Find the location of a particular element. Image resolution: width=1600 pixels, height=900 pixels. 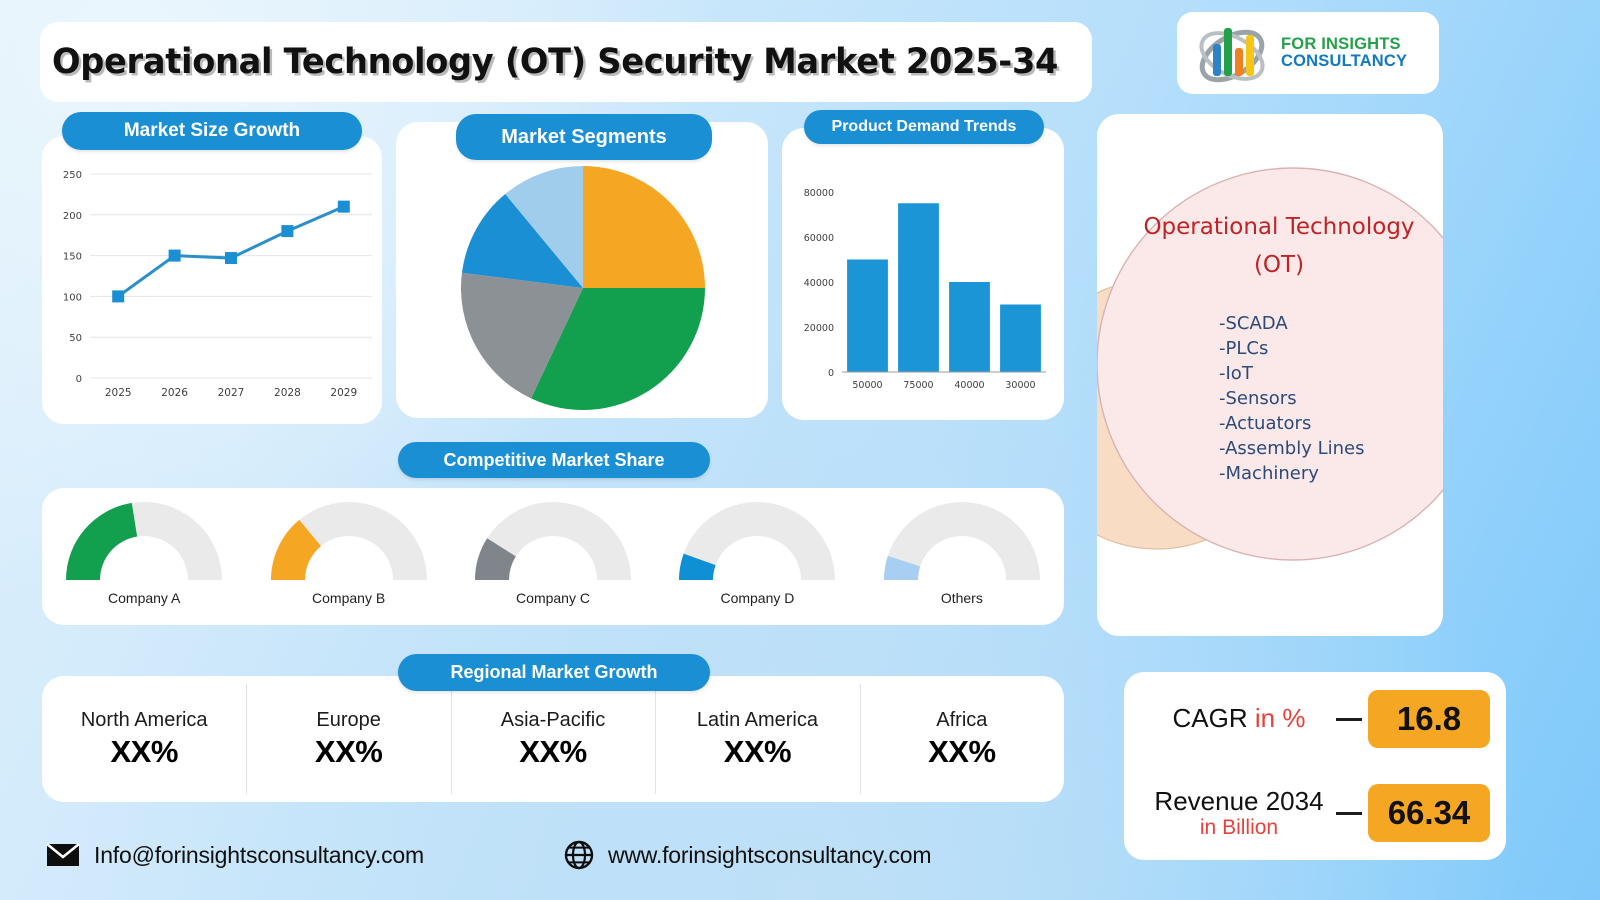

ot-item: -Actuators is located at coordinates (1265, 423).